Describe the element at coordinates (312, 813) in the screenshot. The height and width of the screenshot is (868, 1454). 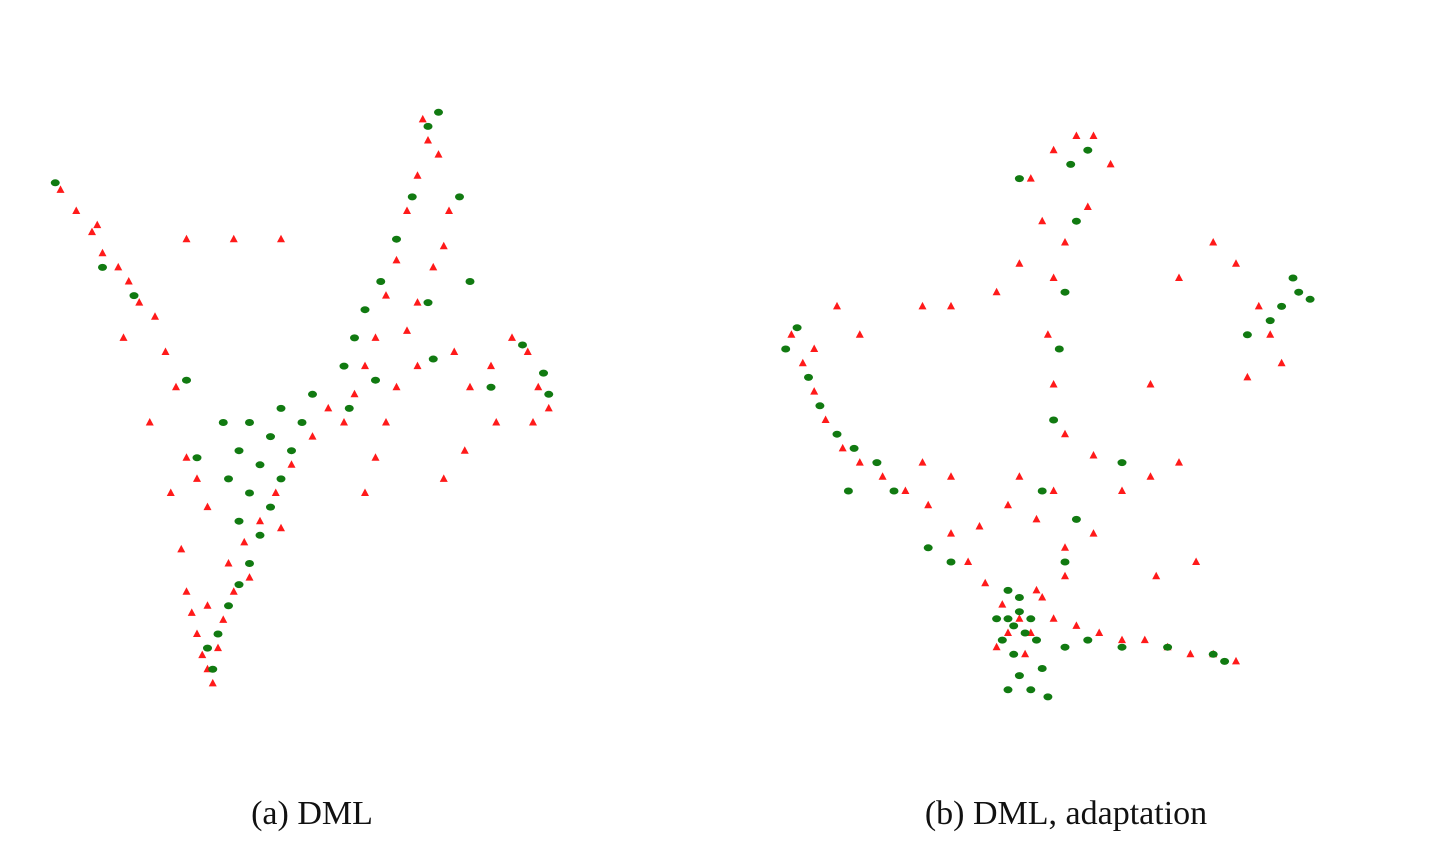
I see `caption: (a) DML` at that location.